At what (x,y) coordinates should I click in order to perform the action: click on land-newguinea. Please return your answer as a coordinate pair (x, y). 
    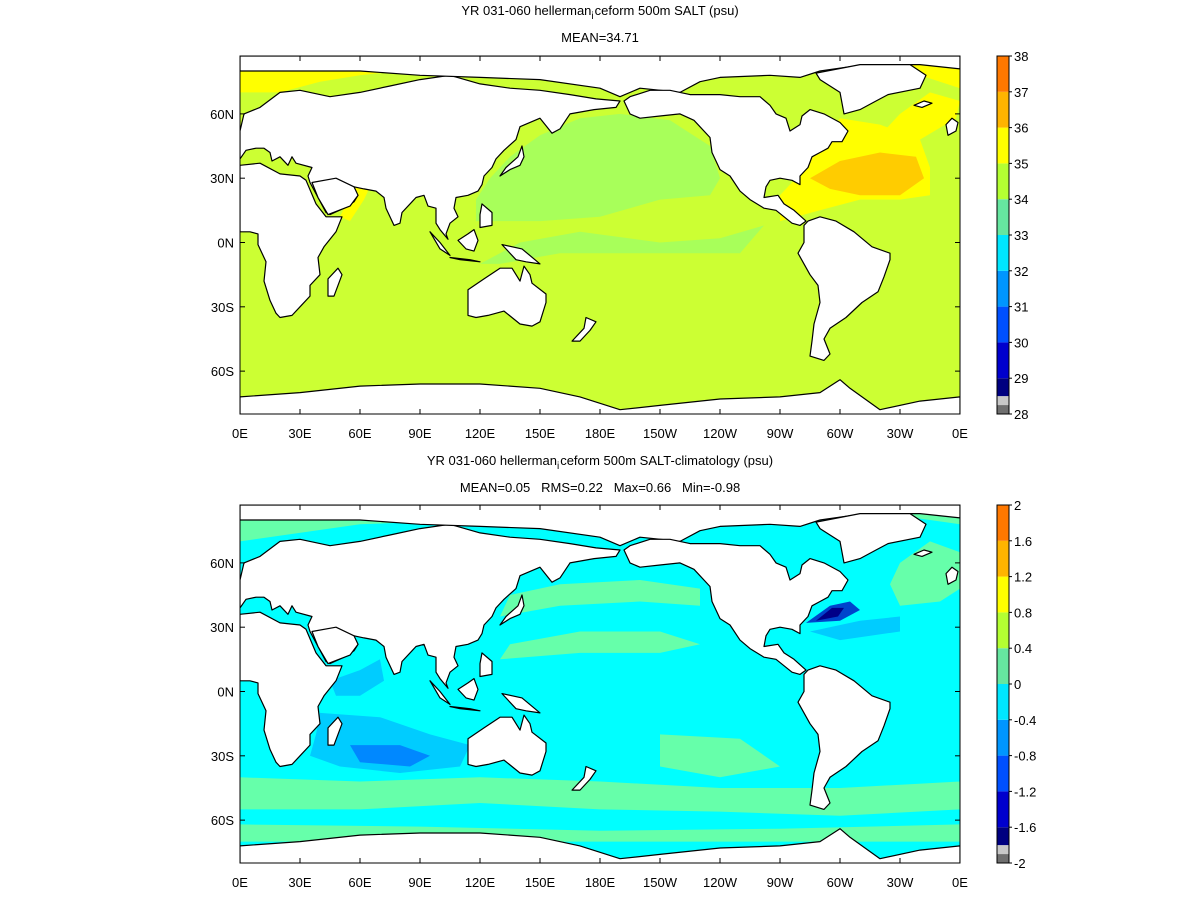
    Looking at the image, I should click on (521, 254).